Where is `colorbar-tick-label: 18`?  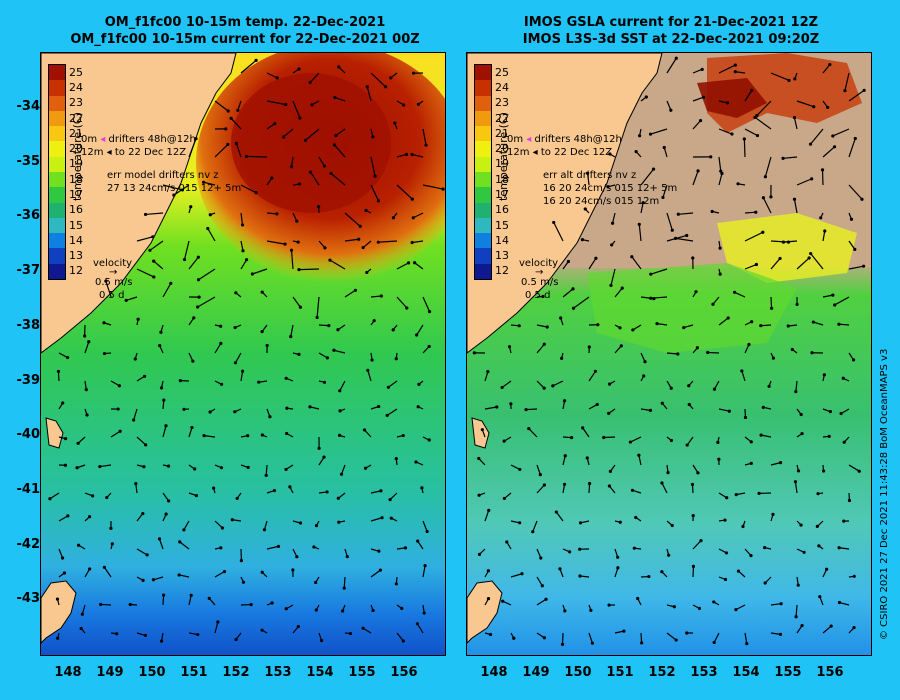
colorbar-tick-label: 18 is located at coordinates (502, 179).